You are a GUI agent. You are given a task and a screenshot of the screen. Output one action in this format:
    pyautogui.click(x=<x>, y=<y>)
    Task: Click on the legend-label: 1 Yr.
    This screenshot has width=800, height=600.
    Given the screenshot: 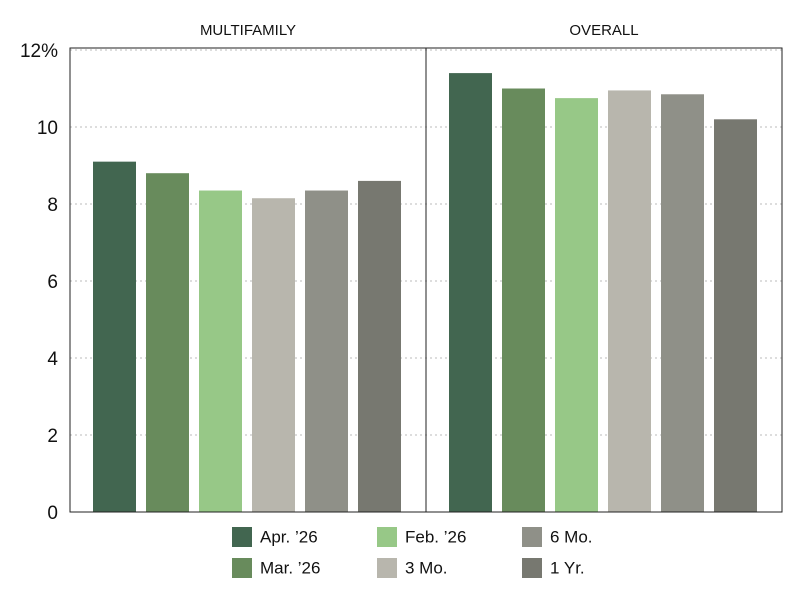 What is the action you would take?
    pyautogui.click(x=567, y=567)
    